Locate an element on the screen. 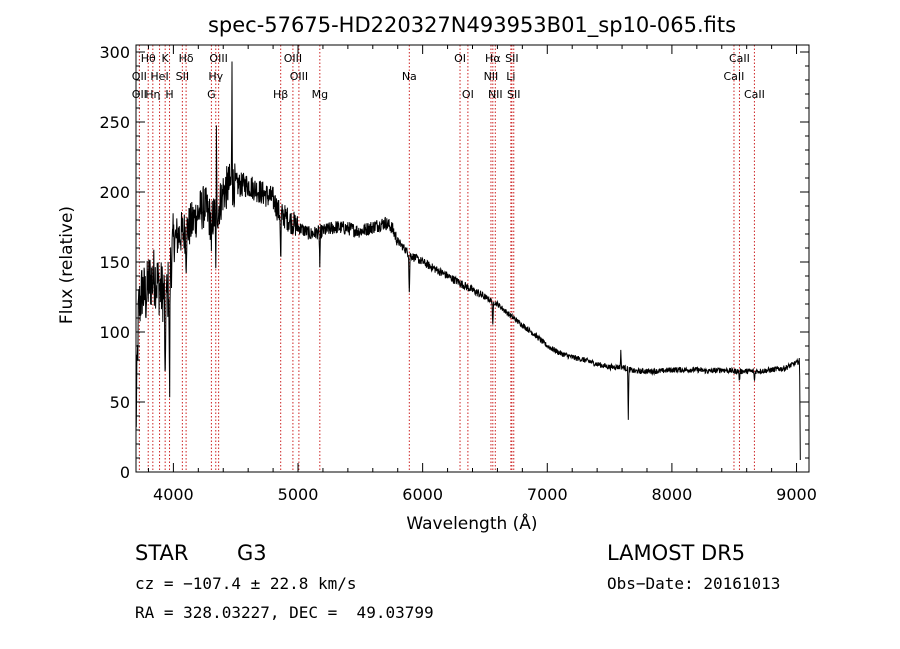 The width and height of the screenshot is (900, 649). x-tick-label: 6000 is located at coordinates (422, 494).